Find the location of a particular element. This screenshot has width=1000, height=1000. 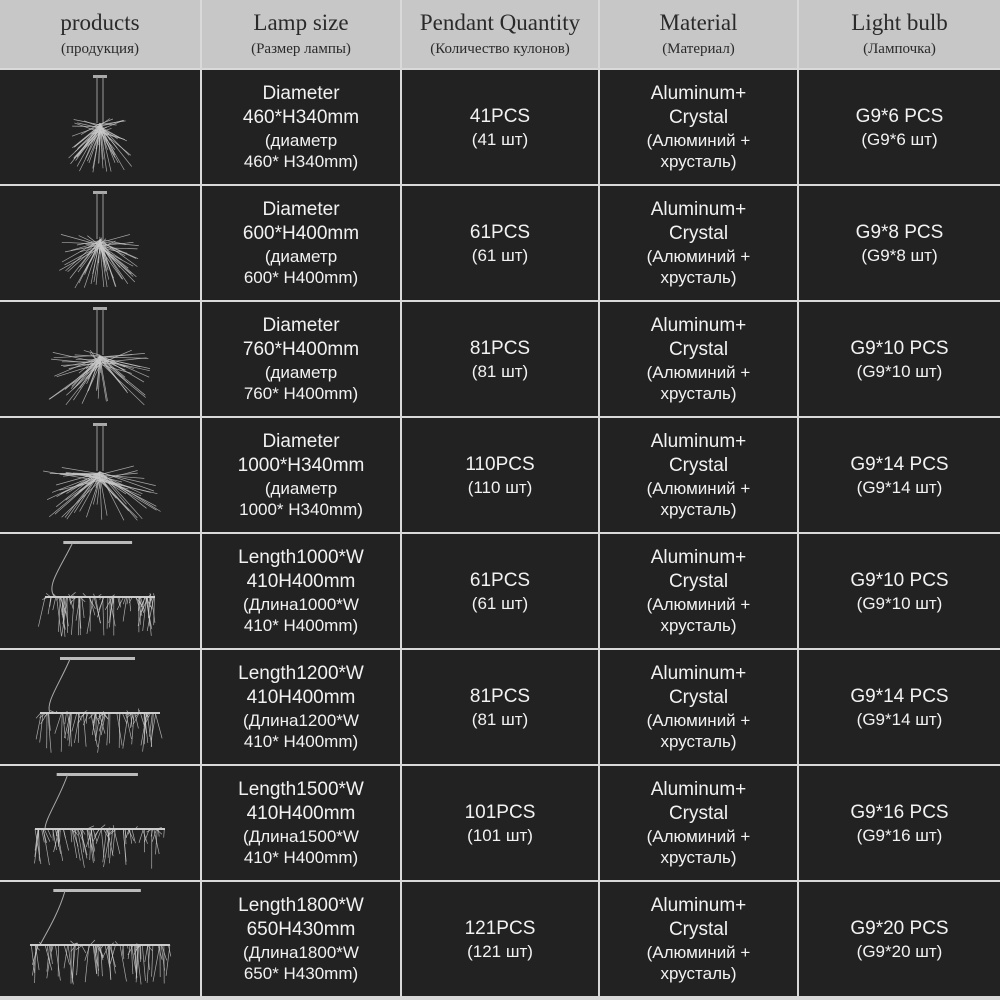

header-subtitle: (Лампочка) is located at coordinates (899, 49).